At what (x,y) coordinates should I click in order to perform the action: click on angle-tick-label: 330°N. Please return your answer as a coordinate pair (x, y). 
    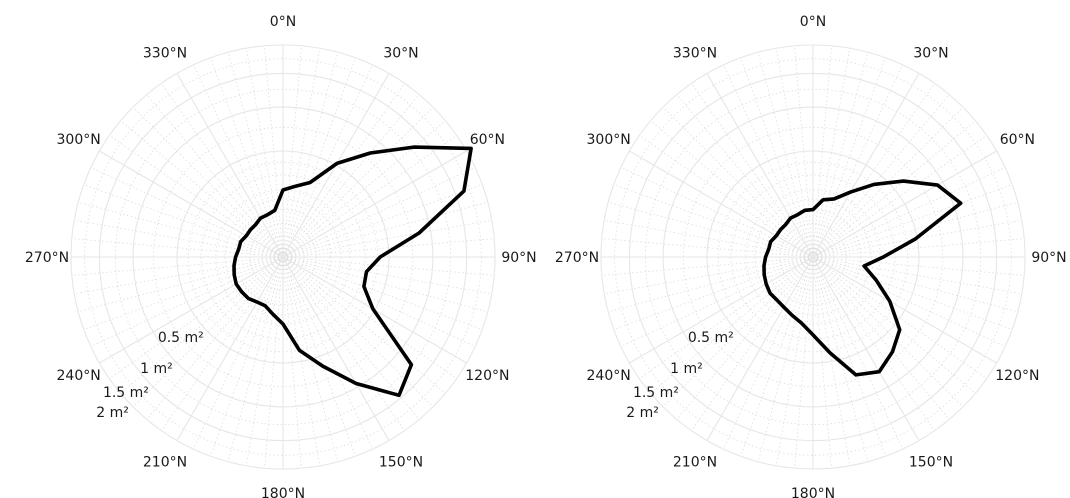
    Looking at the image, I should click on (165, 54).